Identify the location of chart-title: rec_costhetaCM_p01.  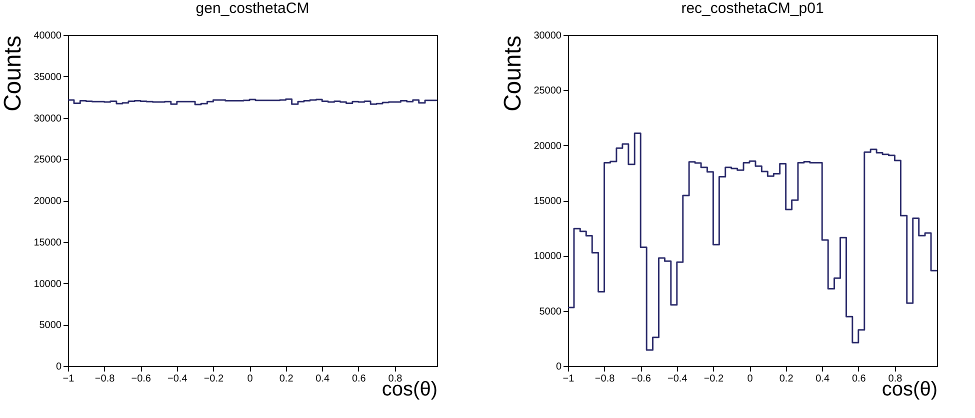
(752, 8).